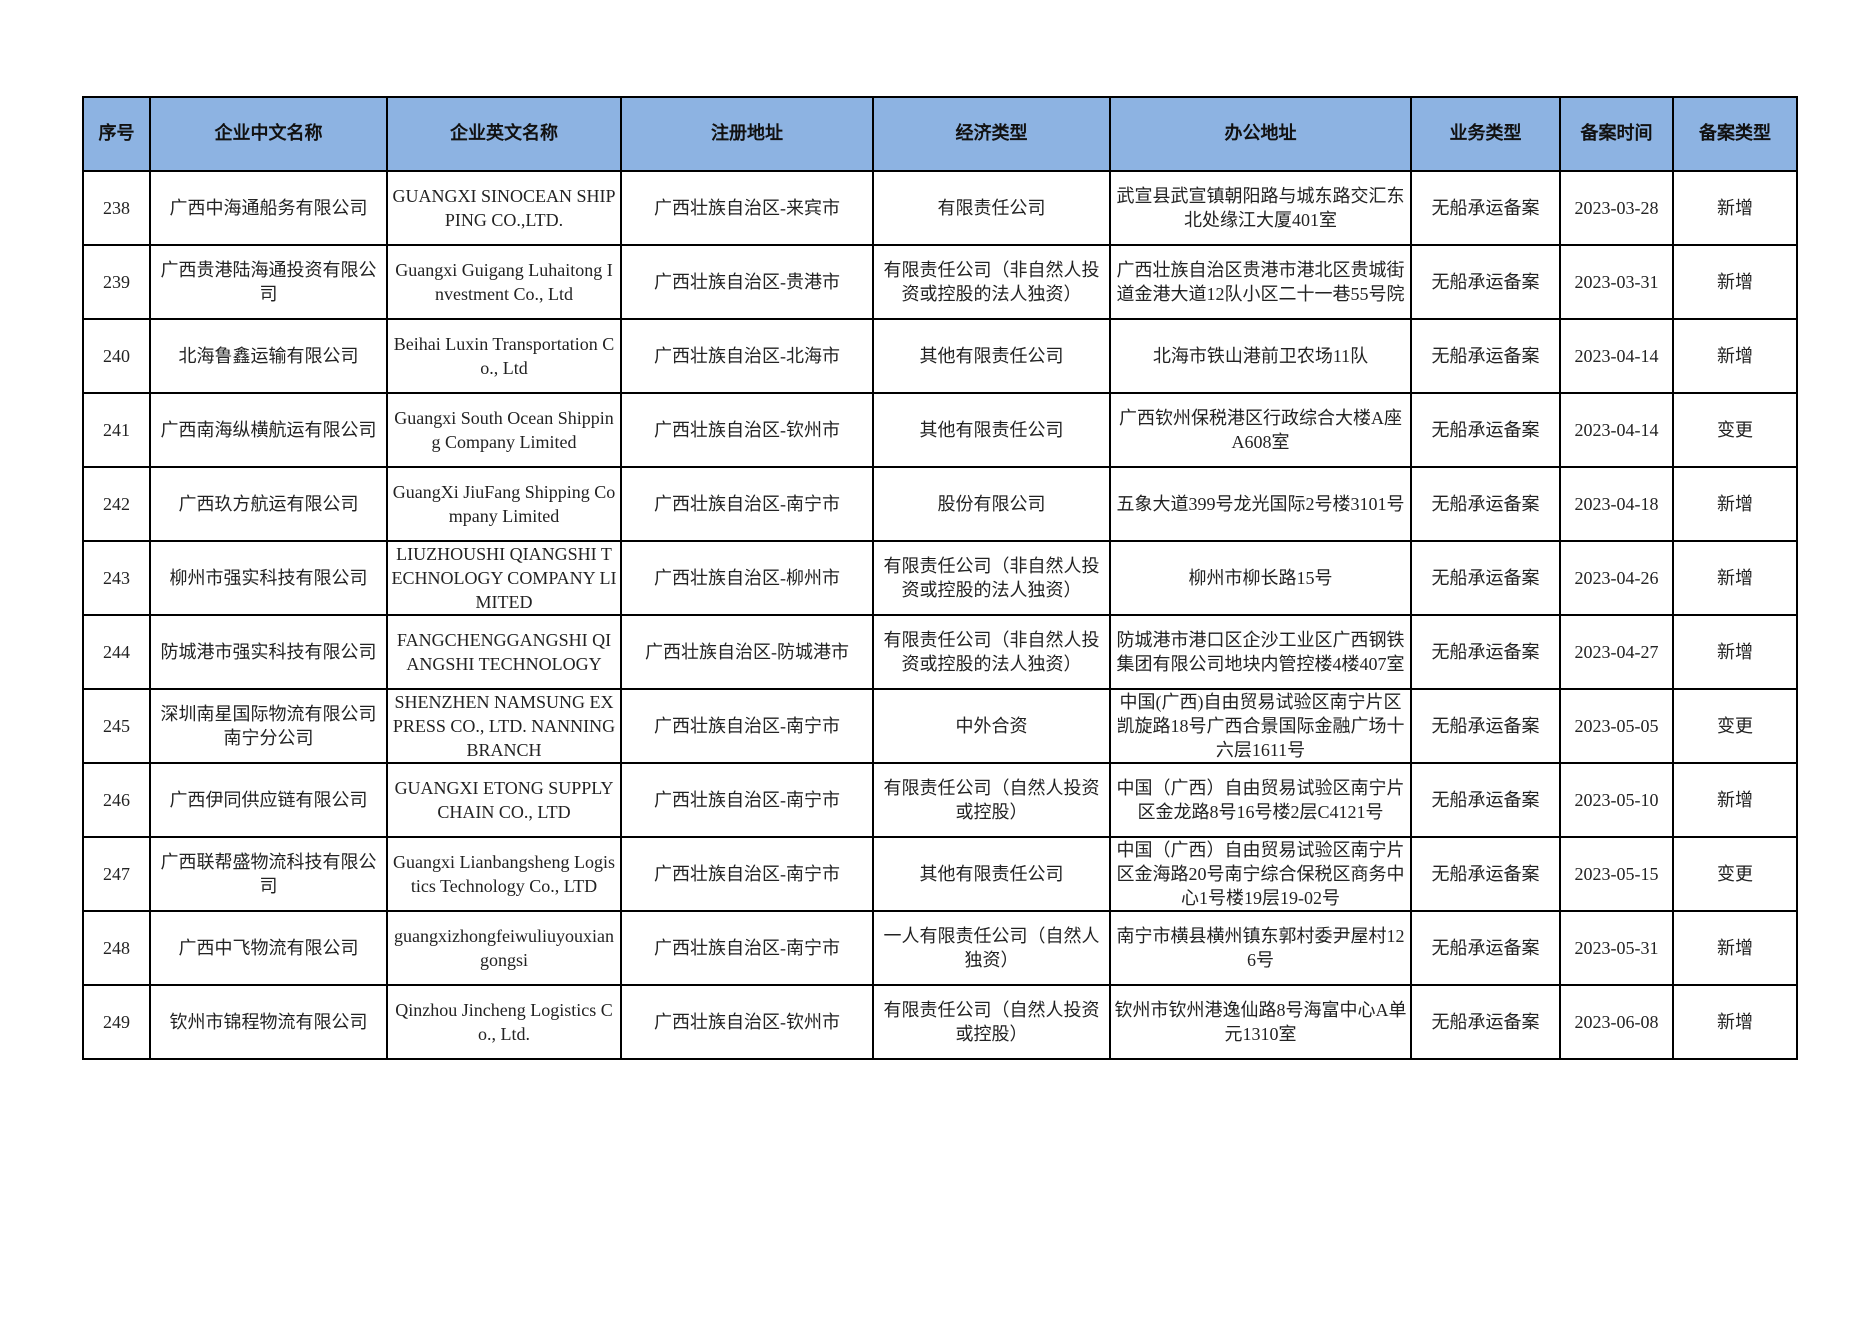 This screenshot has height=1323, width=1871. Describe the element at coordinates (1616, 504) in the screenshot. I see `cell-filing-date: 2023-04-18` at that location.